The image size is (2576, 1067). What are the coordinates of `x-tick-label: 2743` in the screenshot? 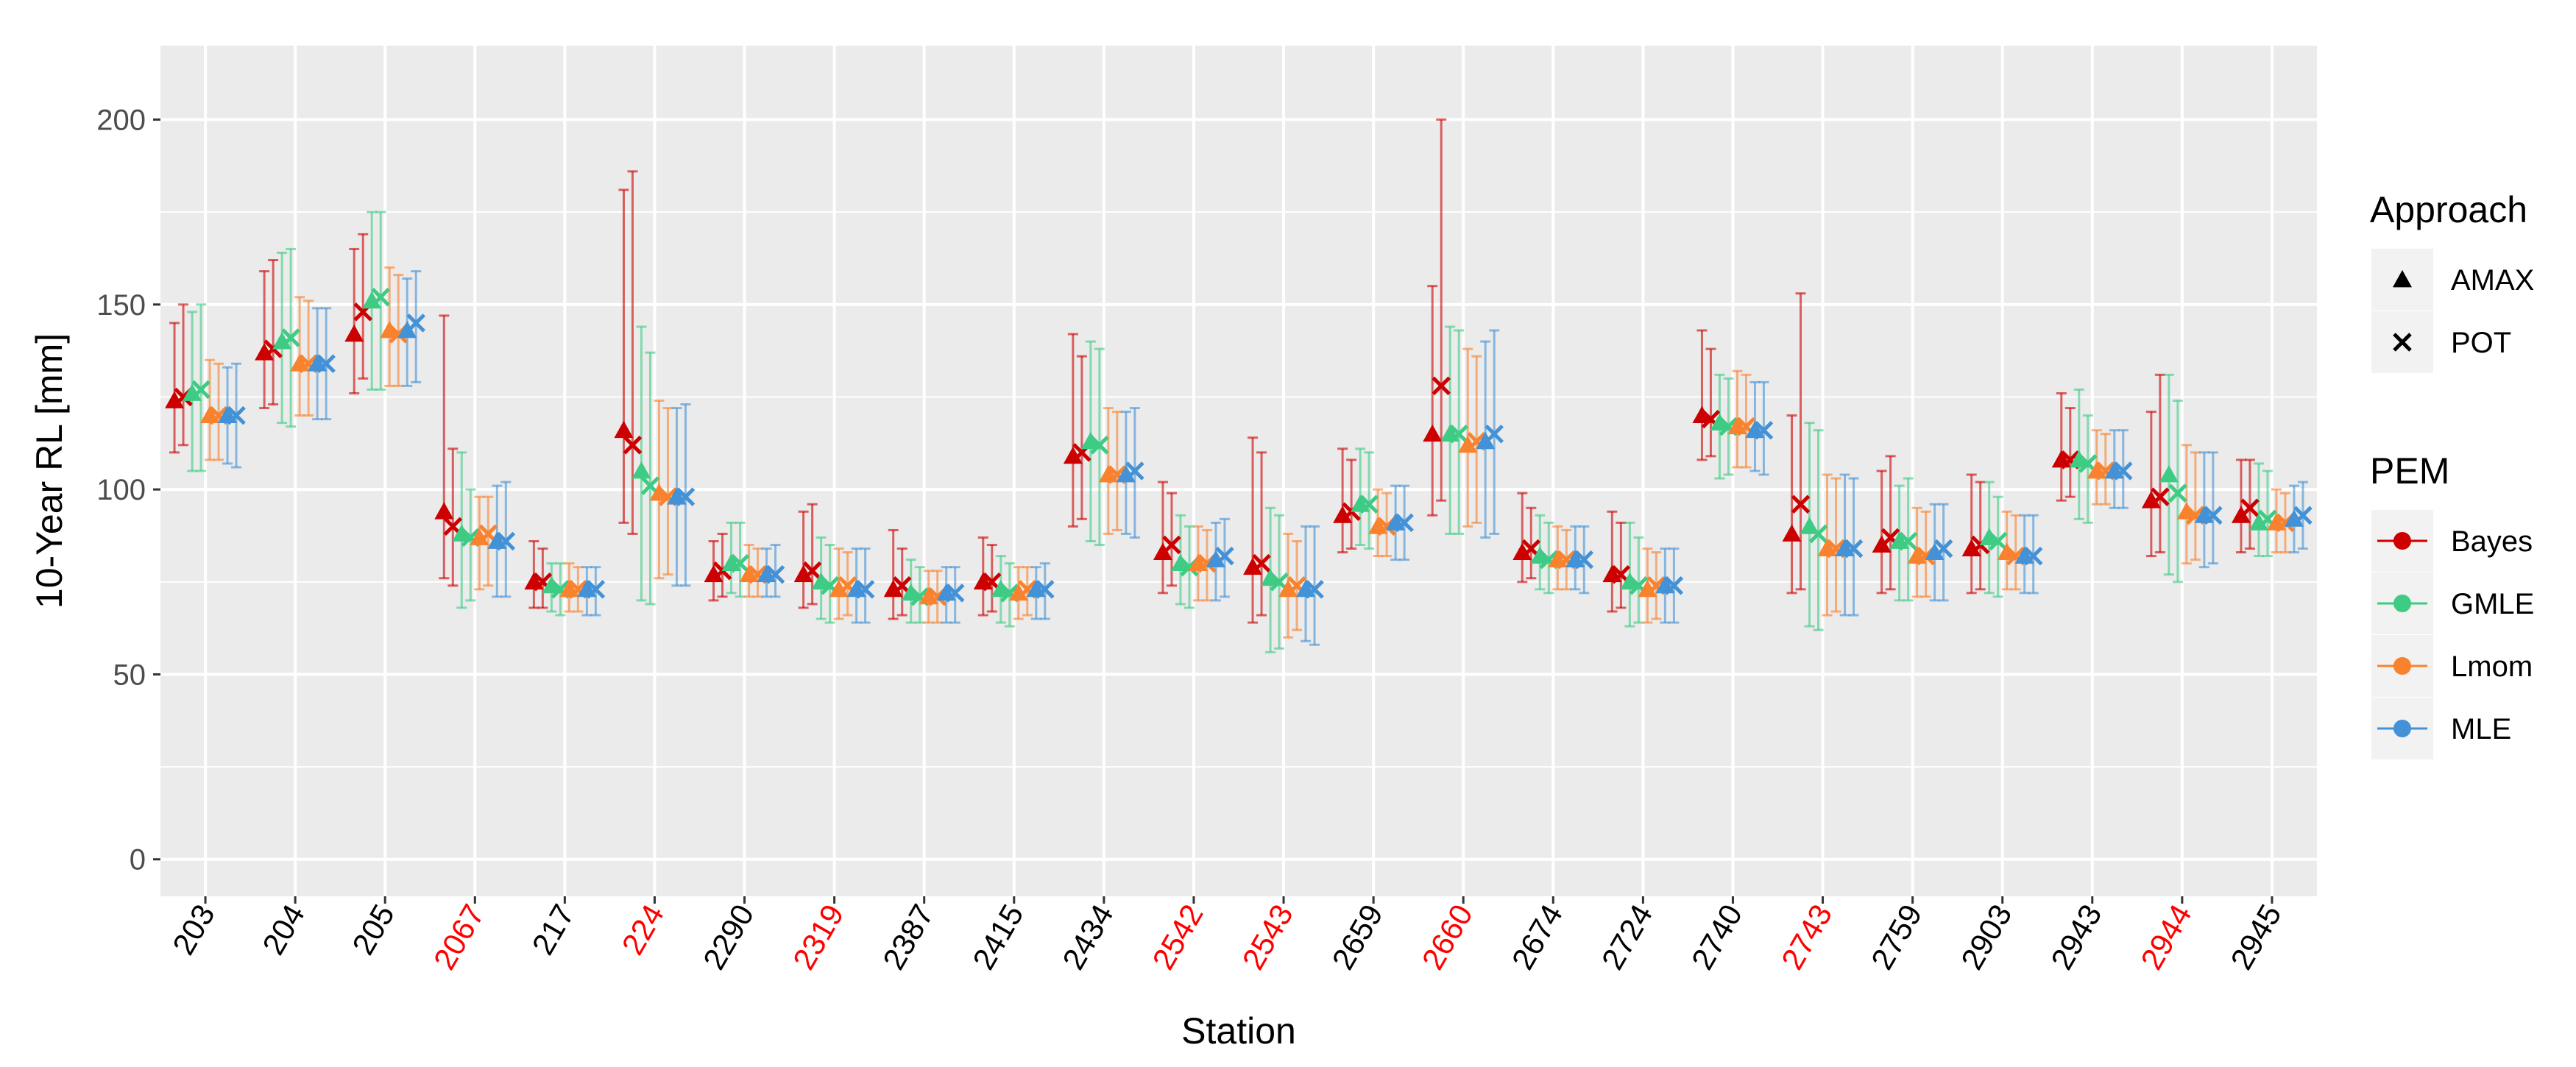 It's located at (1806, 936).